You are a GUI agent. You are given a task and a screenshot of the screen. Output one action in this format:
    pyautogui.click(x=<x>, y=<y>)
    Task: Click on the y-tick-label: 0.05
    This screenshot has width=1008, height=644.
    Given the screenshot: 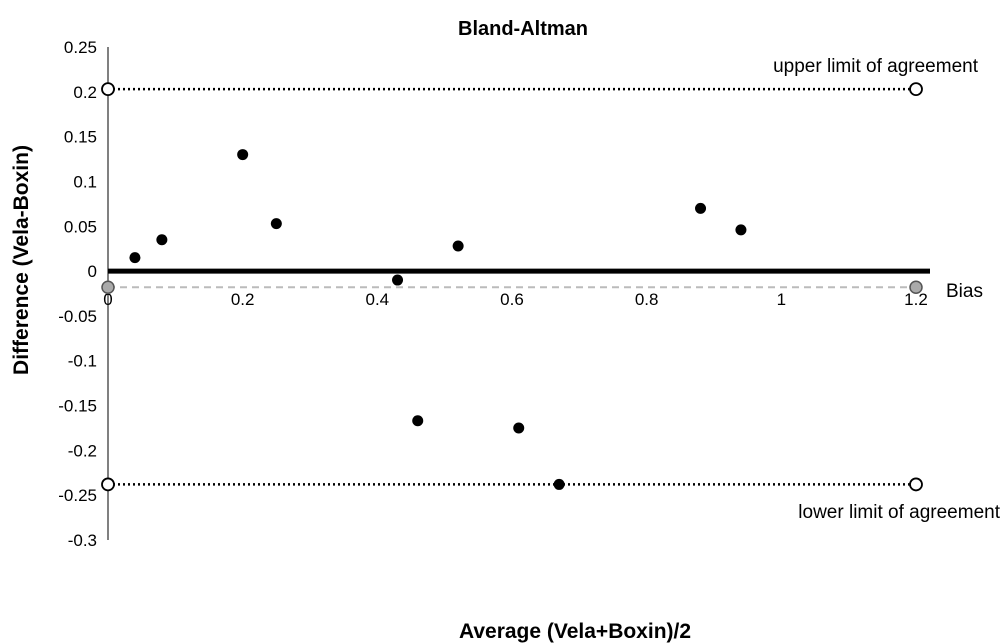 What is the action you would take?
    pyautogui.click(x=80, y=226)
    